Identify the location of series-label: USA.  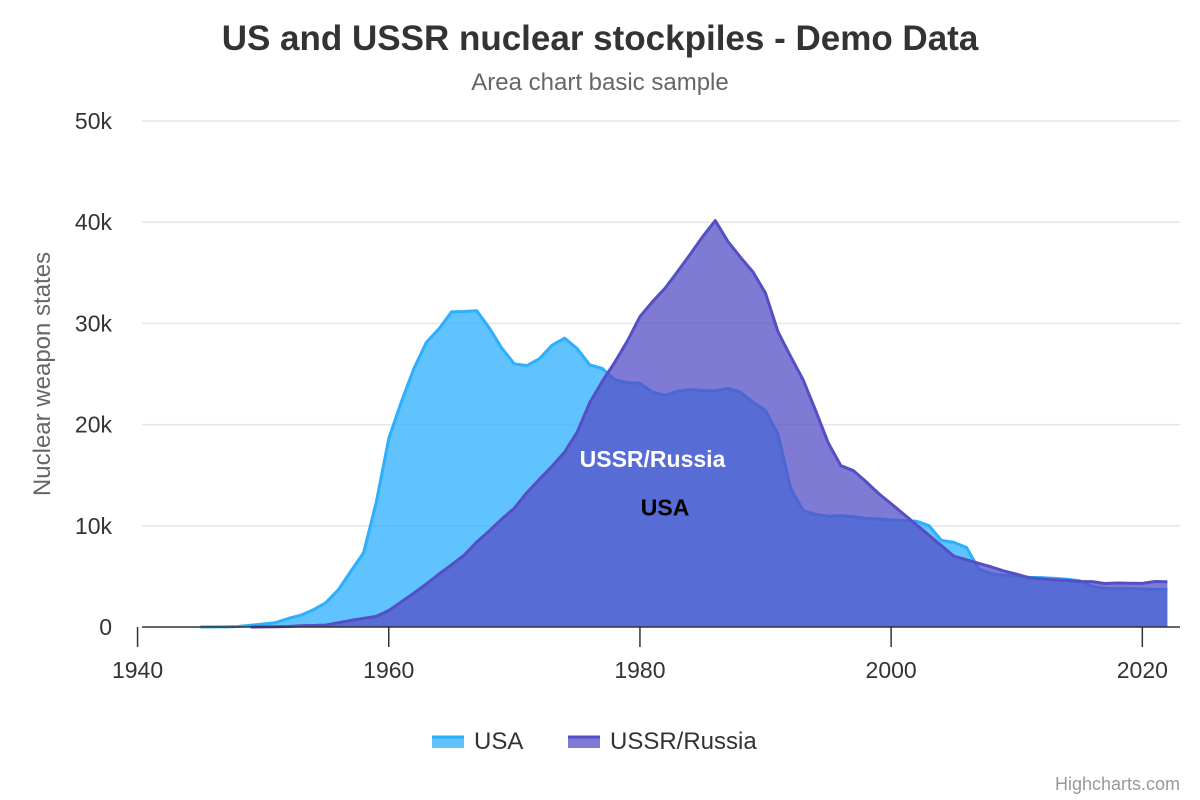
(665, 508).